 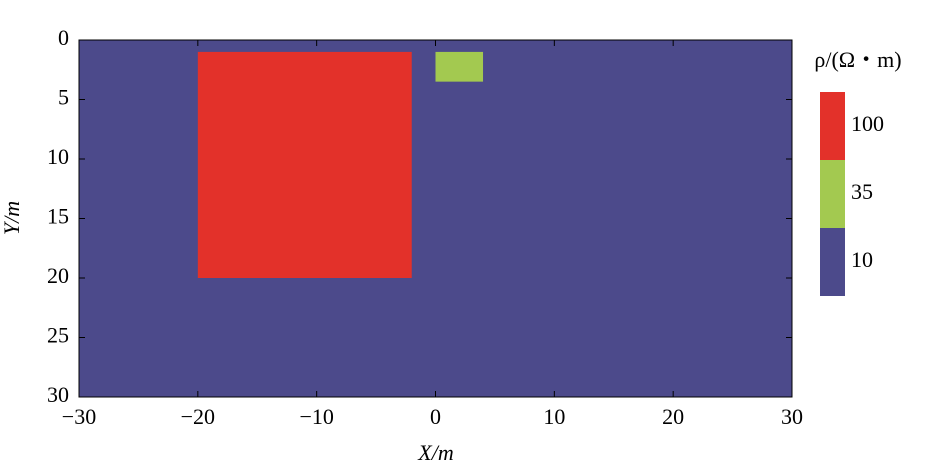 I want to click on x-tick-label: 10, so click(x=554, y=416).